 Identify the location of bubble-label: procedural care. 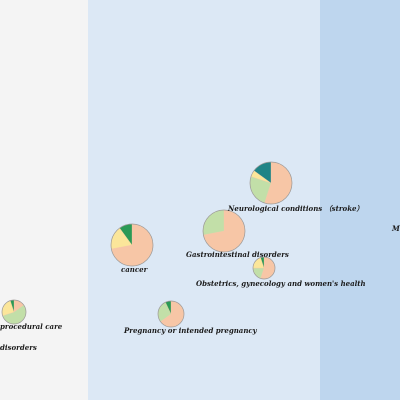
(31, 326).